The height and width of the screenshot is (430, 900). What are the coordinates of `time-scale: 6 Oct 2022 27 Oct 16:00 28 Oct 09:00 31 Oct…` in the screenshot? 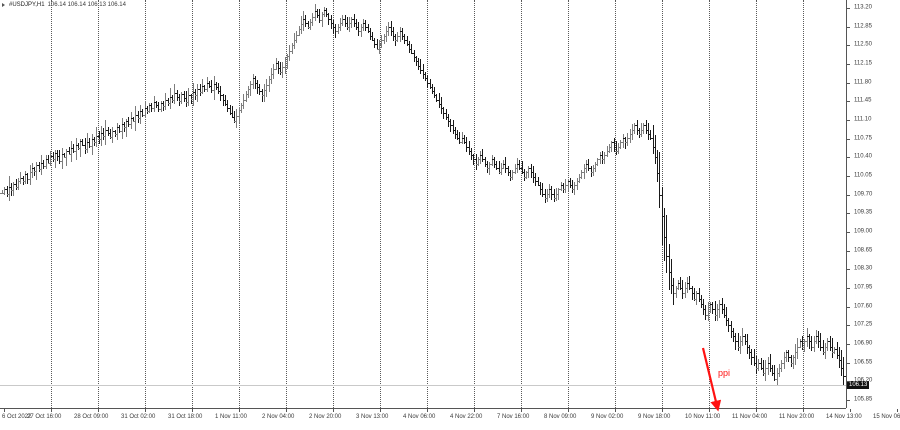 It's located at (450, 419).